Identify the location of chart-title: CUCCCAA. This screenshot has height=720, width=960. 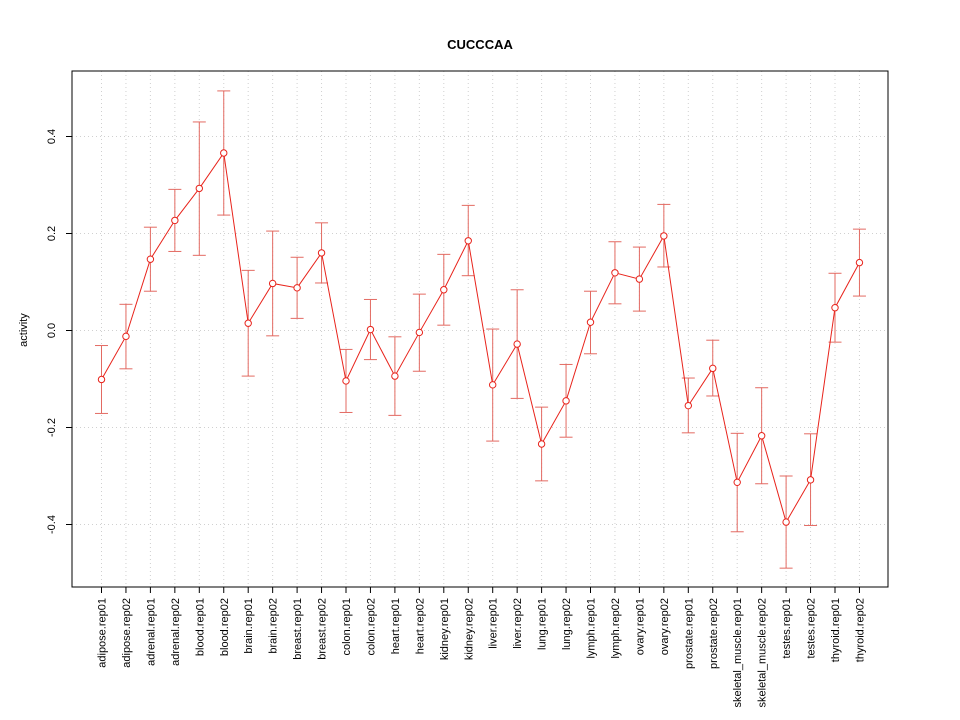
(480, 44).